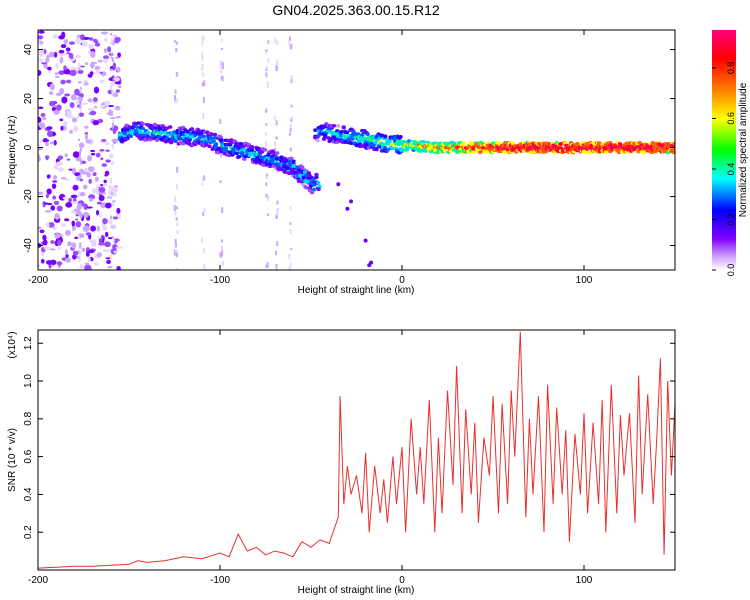  I want to click on colorbar-ticks: 0.0 0.2 0.4 0.6 0.8, so click(724, 169).